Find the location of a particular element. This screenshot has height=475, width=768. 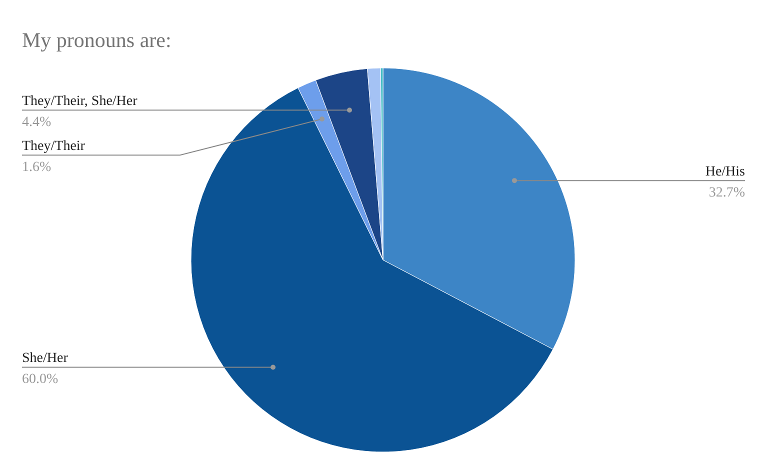

chart-title: My pronouns are: is located at coordinates (97, 40).